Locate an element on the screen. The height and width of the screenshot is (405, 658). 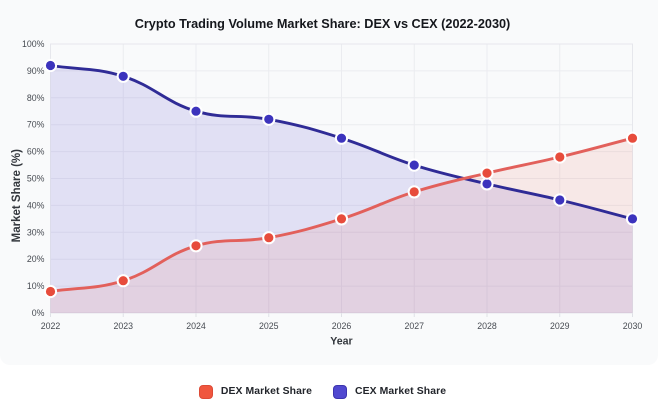
svg-text: 90% is located at coordinates (36, 71).